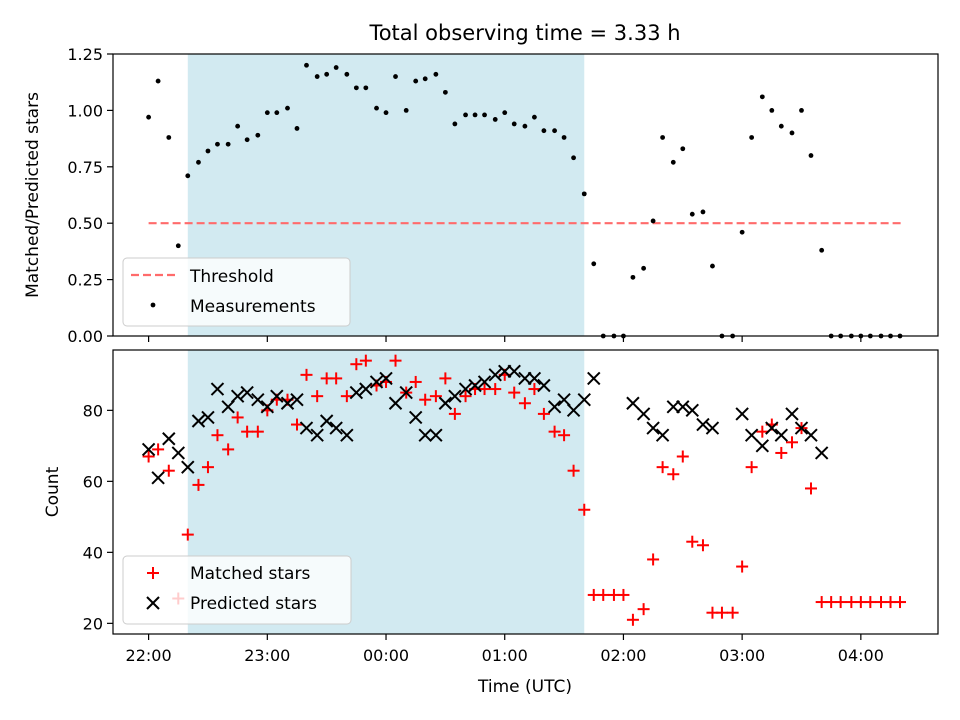 The image size is (960, 720). Describe the element at coordinates (98, 517) in the screenshot. I see `count-panel-y-ticks: 20 40 60 80` at that location.